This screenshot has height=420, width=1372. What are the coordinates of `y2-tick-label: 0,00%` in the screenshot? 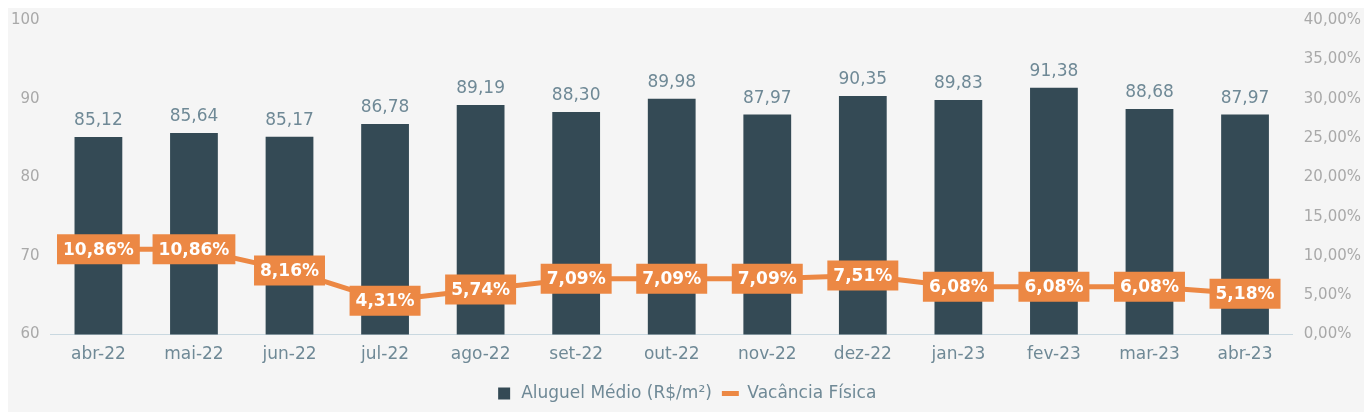 It's located at (1327, 333).